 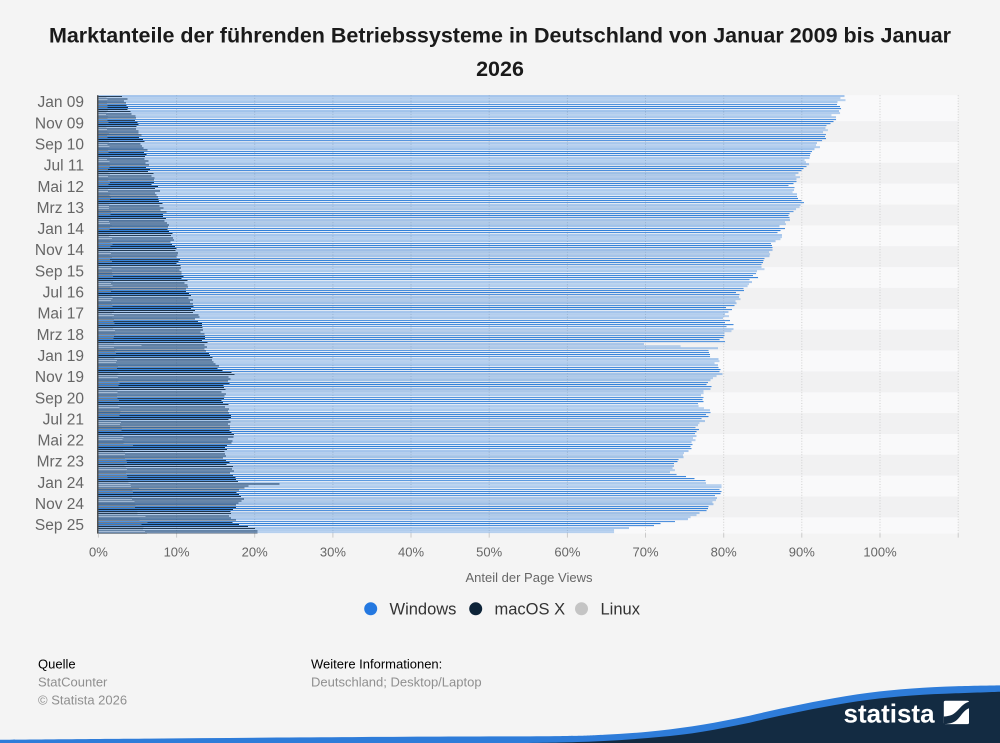 I want to click on svg-text: StatCounter, so click(x=73, y=682).